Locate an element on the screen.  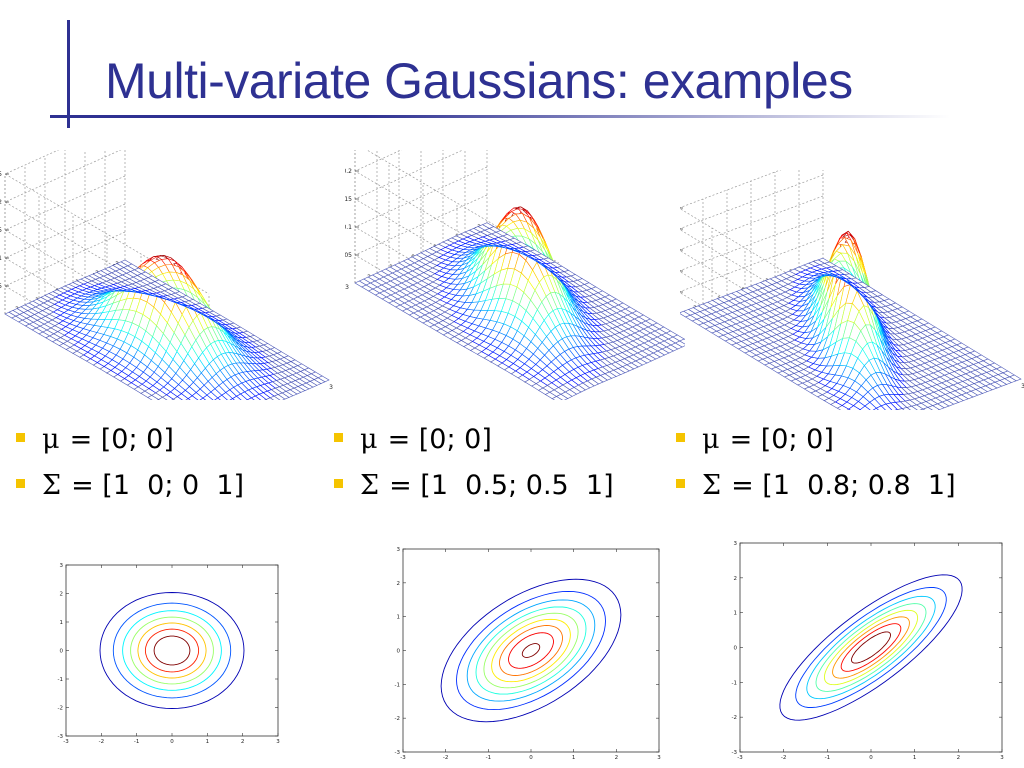
sigma-symbol: Σ is located at coordinates (52, 485).